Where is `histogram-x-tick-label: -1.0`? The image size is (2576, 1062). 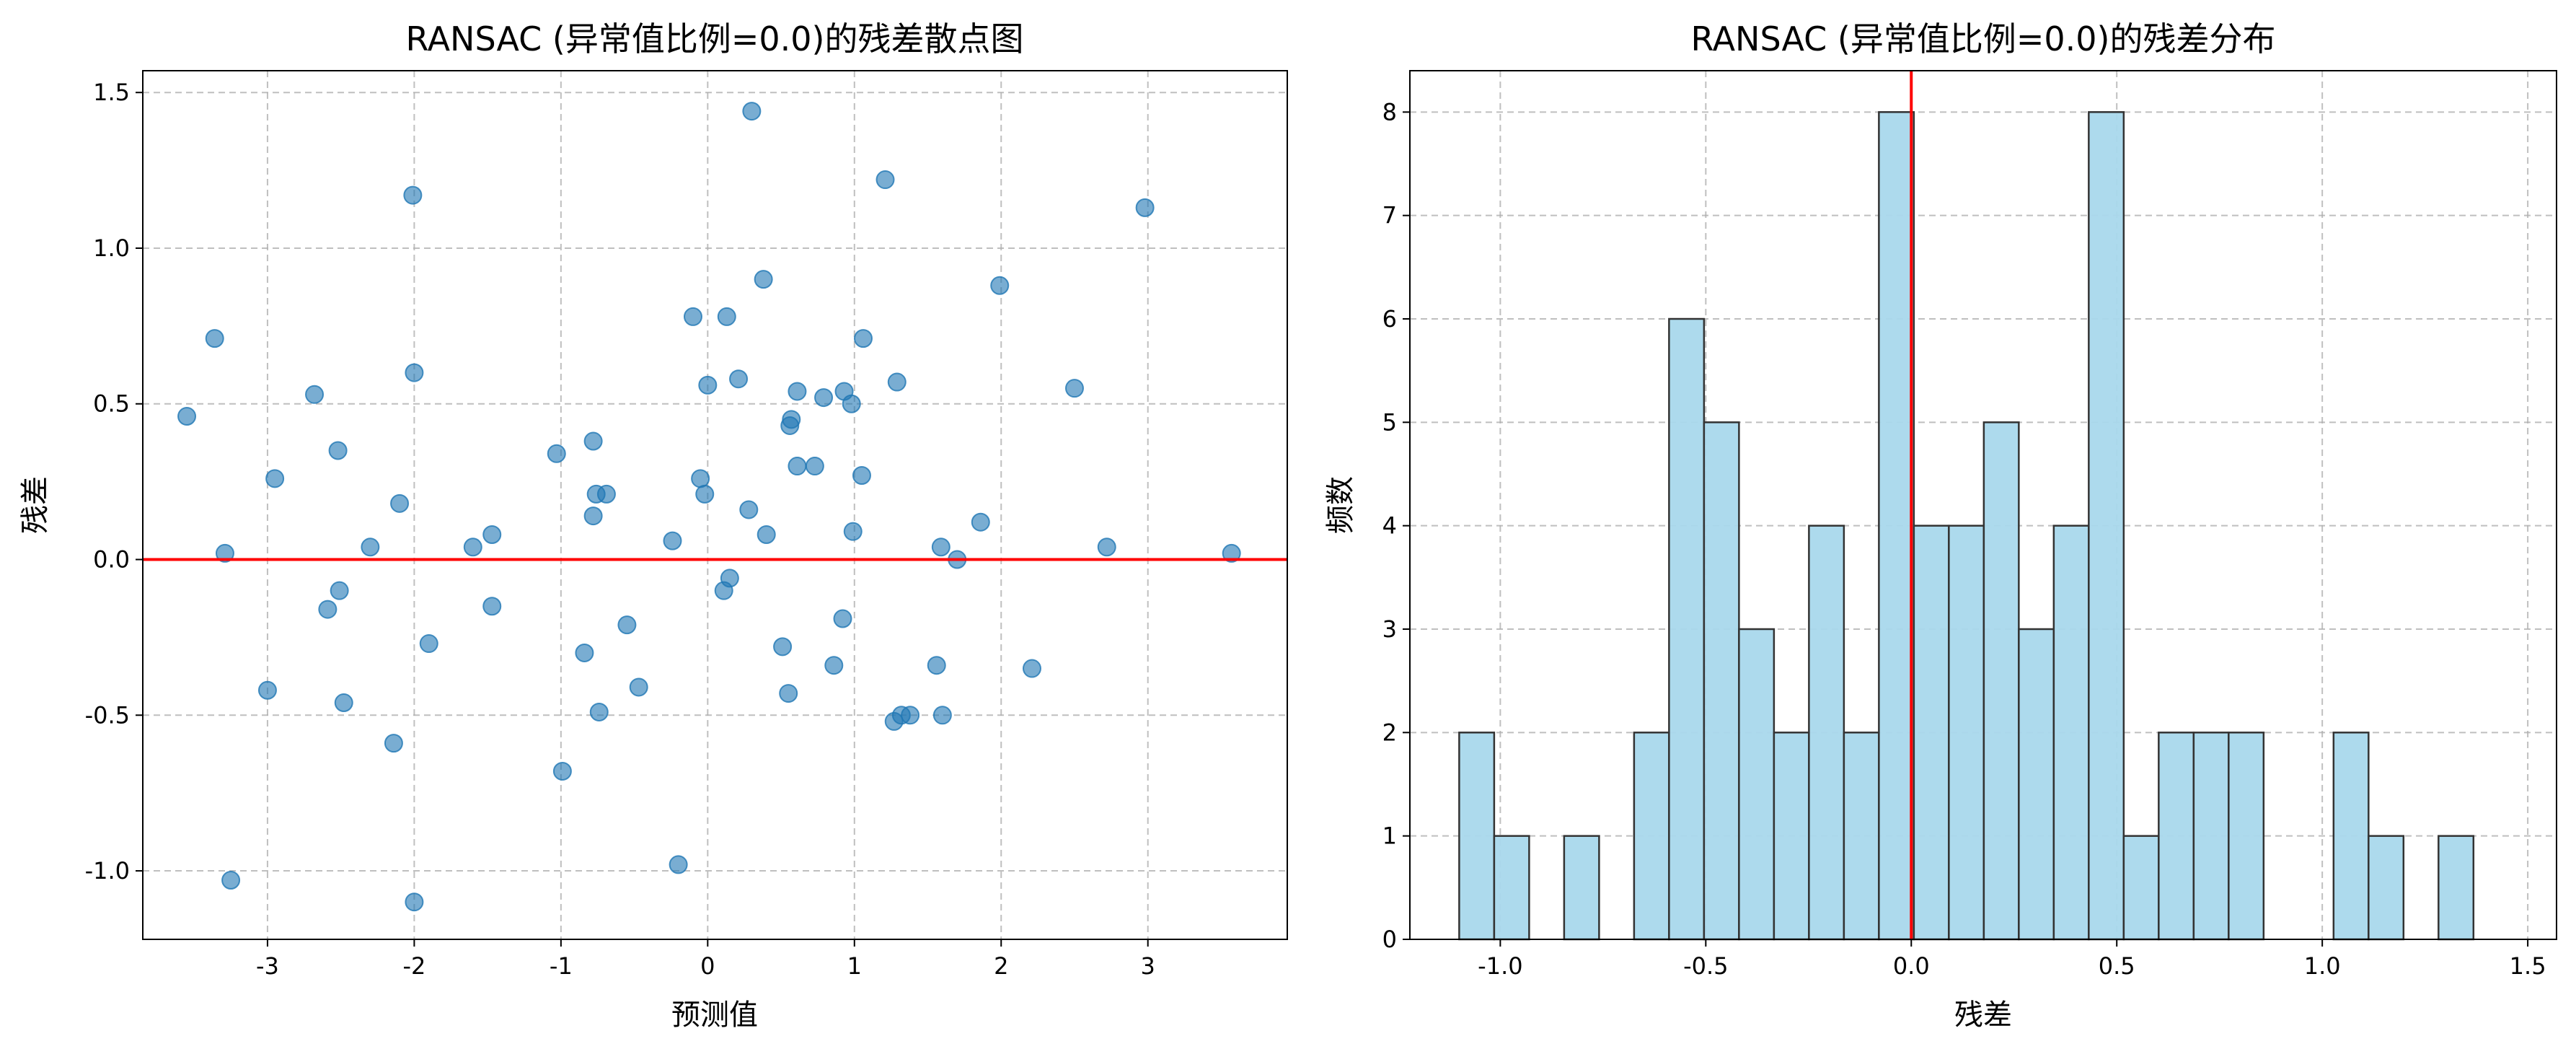
histogram-x-tick-label: -1.0 is located at coordinates (1500, 966).